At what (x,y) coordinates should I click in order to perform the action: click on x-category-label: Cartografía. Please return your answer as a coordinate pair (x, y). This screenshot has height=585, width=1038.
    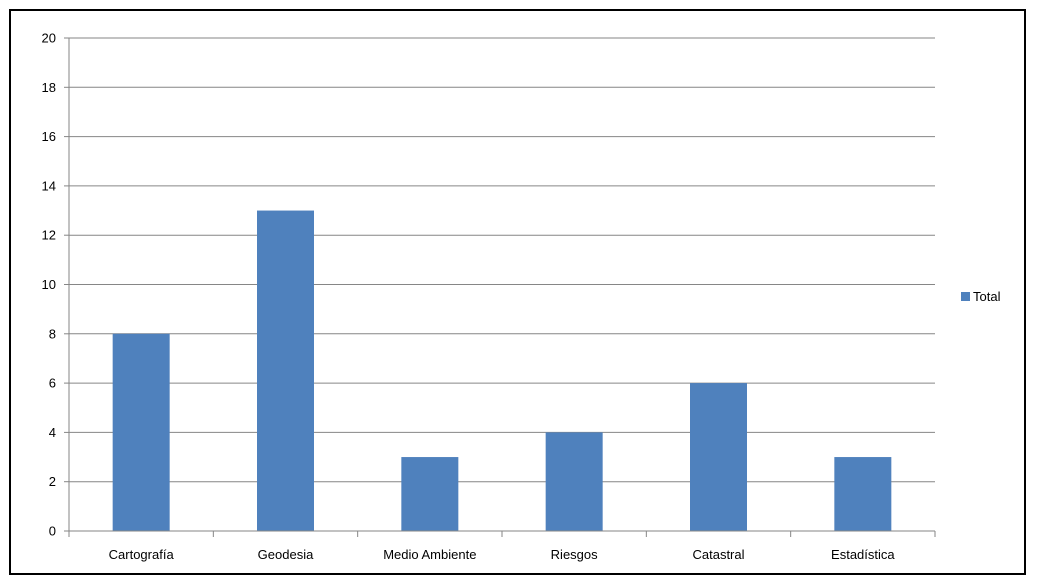
    Looking at the image, I should click on (142, 554).